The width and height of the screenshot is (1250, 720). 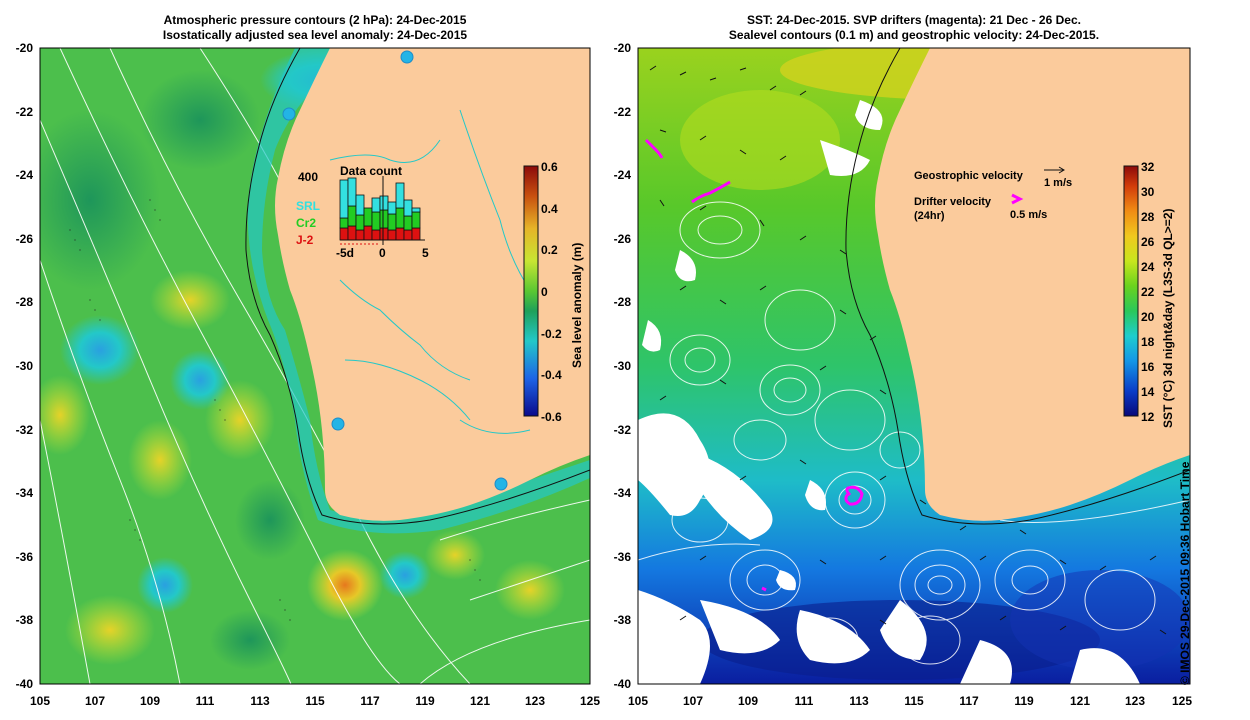 What do you see at coordinates (551, 417) in the screenshot?
I see `sla-tick: -0.6` at bounding box center [551, 417].